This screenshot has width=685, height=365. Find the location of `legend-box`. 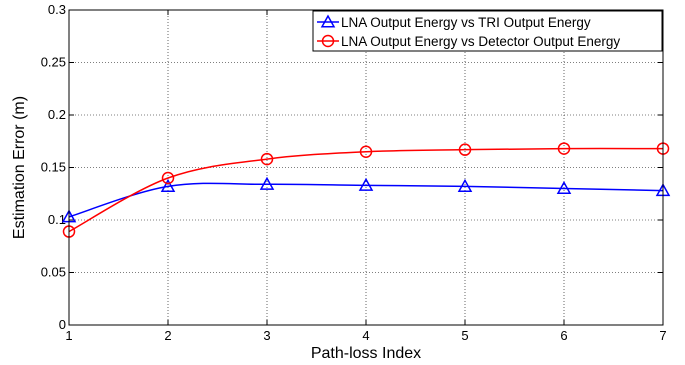

legend-box is located at coordinates (487, 31).